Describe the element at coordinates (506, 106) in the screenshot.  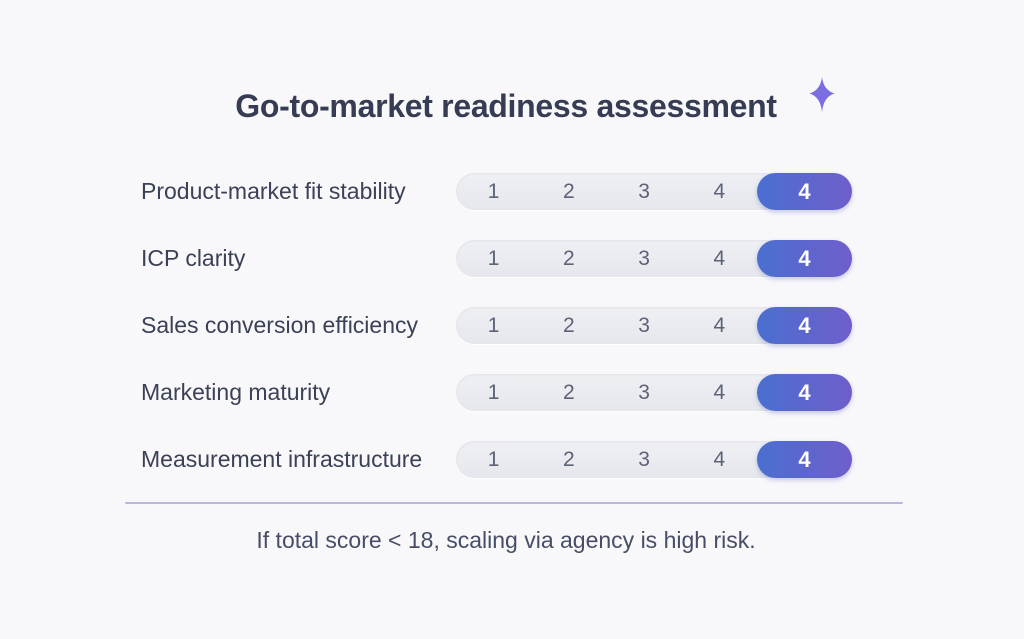
I see `page-title: Go-to-market readiness assessment` at that location.